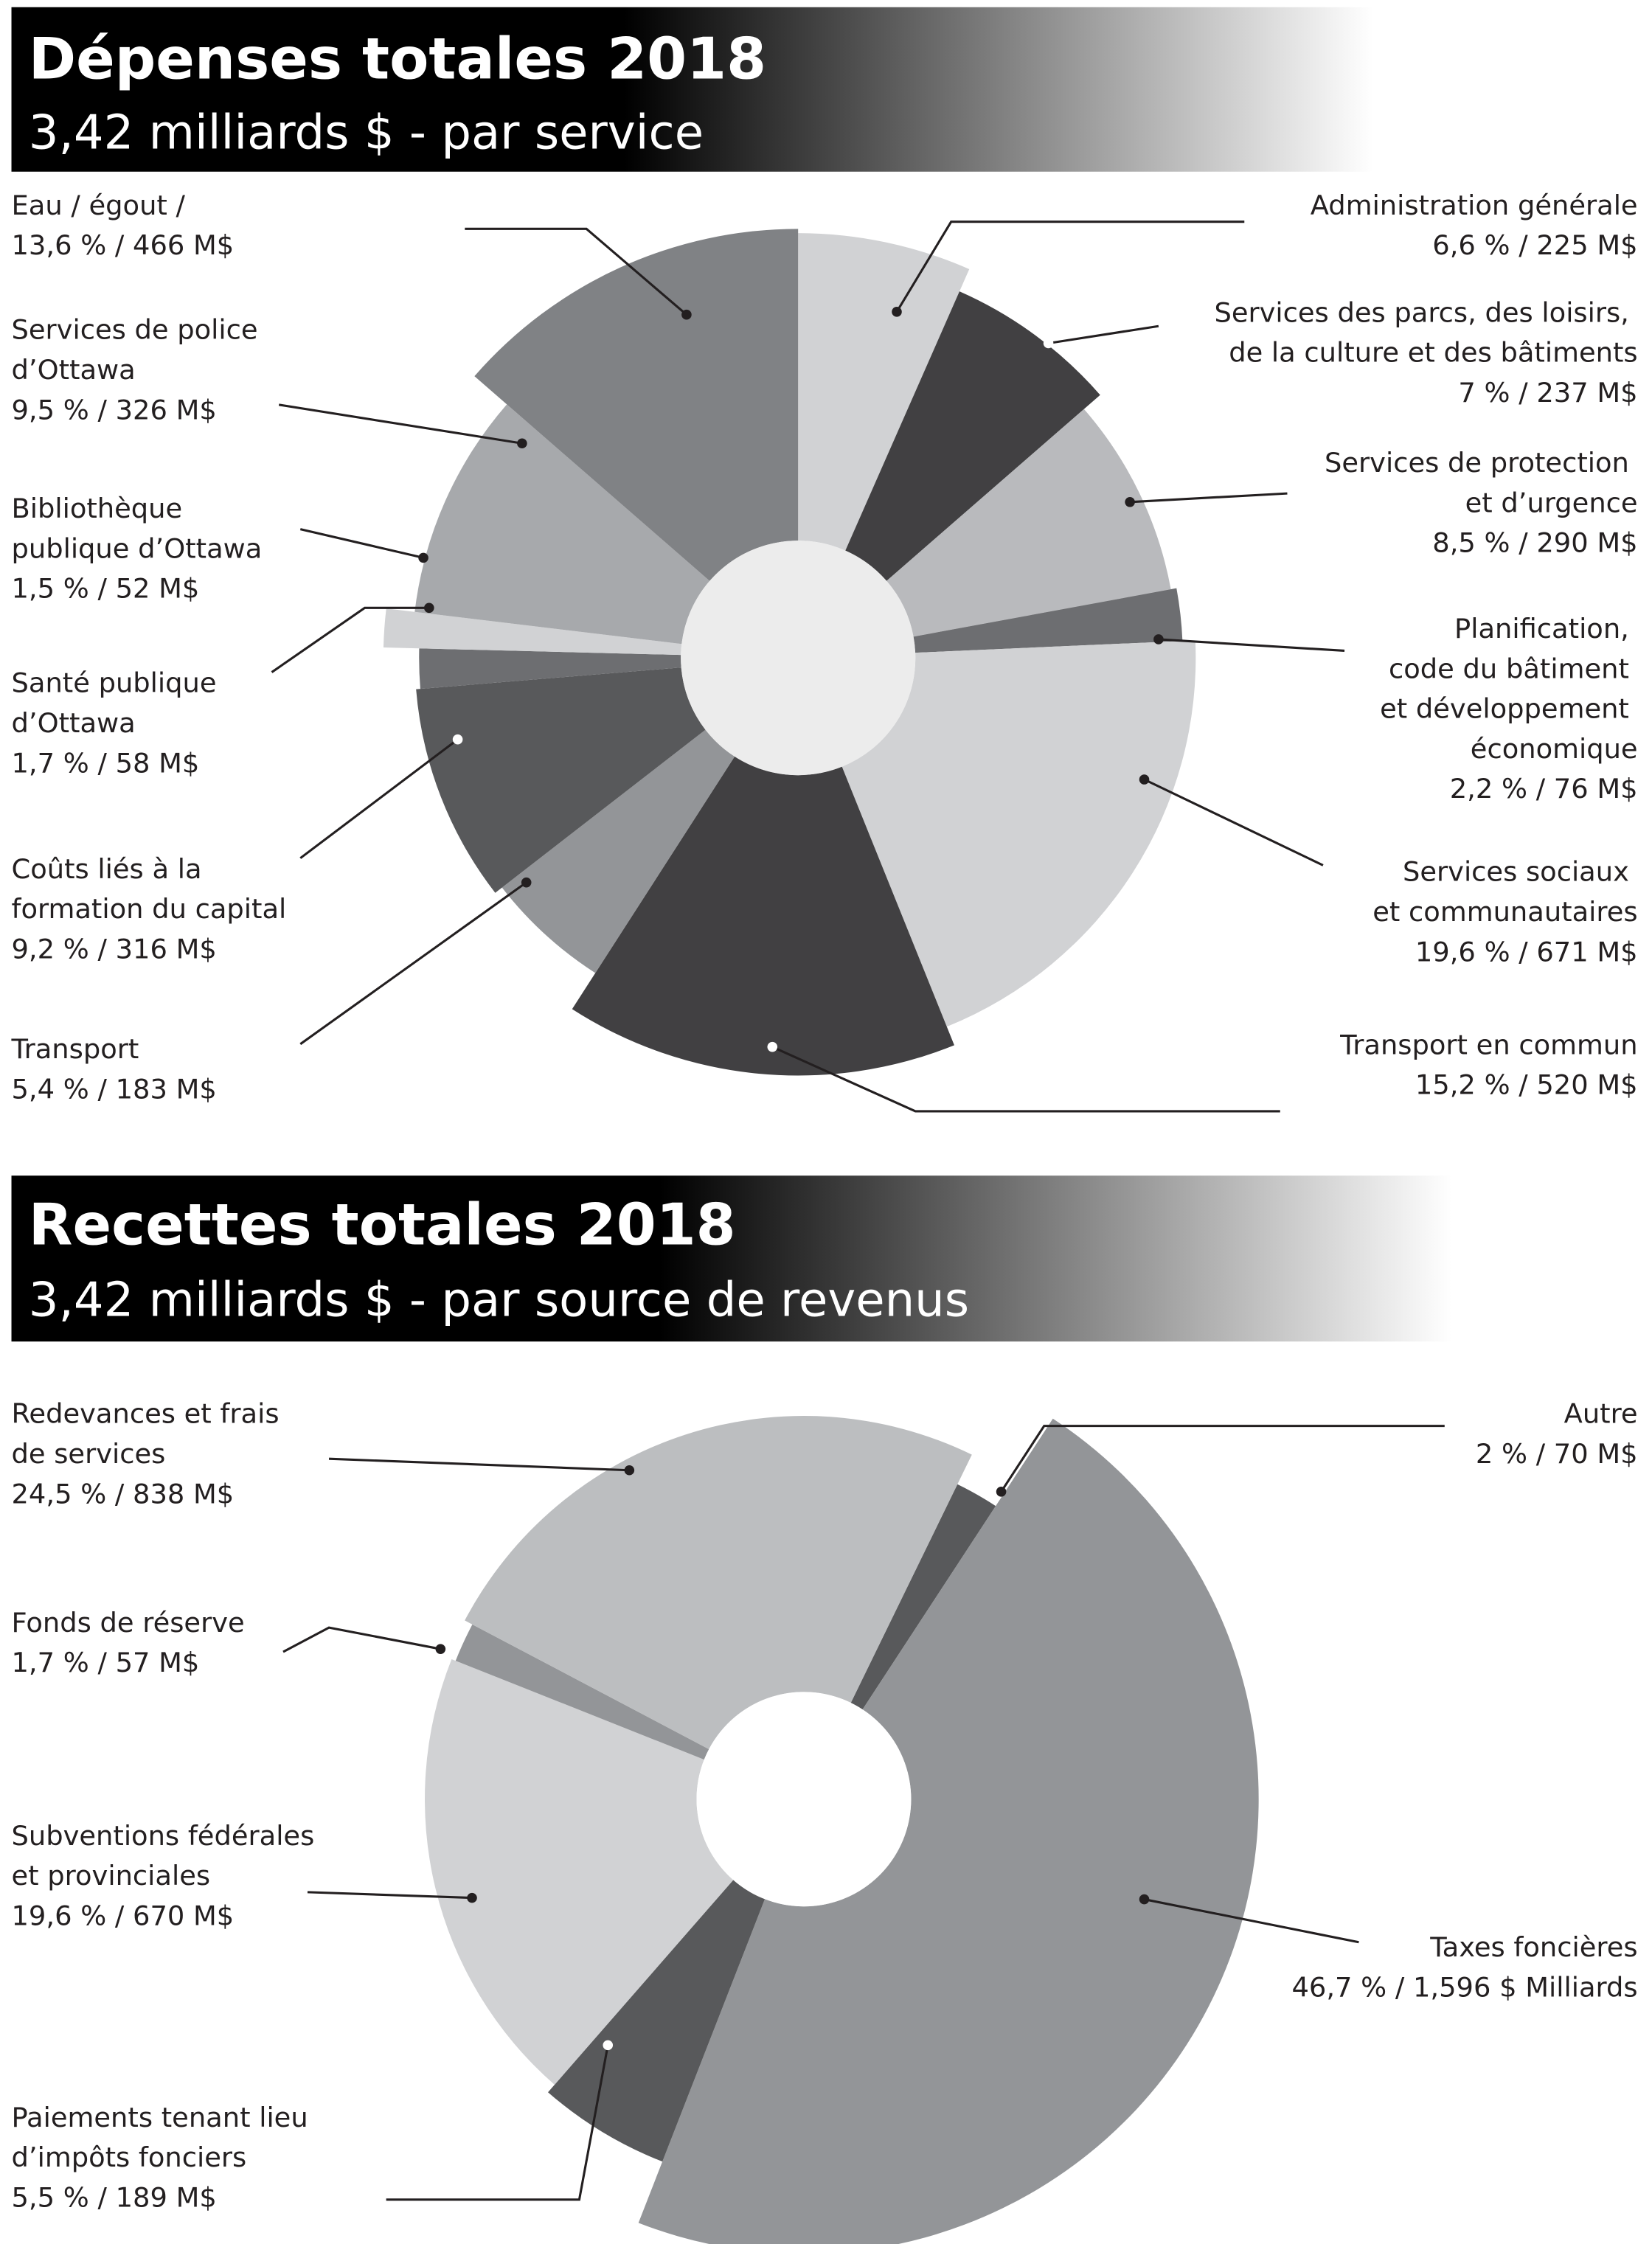  Describe the element at coordinates (114, 1089) in the screenshot. I see `value-label: 5,4 % / 183 M$` at that location.